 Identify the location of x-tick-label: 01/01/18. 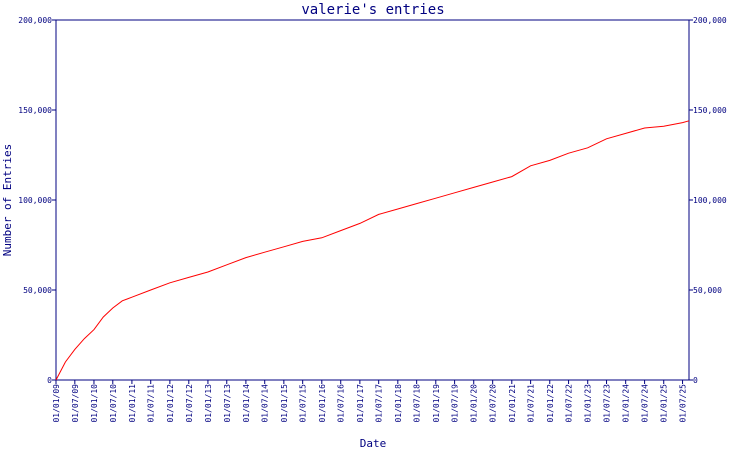
(398, 403).